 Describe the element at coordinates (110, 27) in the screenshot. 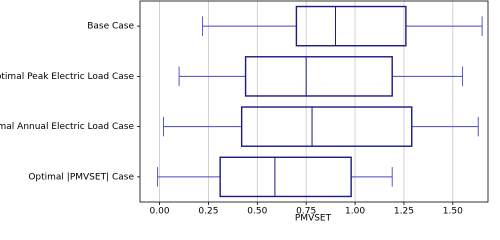

I see `y-tick-label: Base Case` at that location.